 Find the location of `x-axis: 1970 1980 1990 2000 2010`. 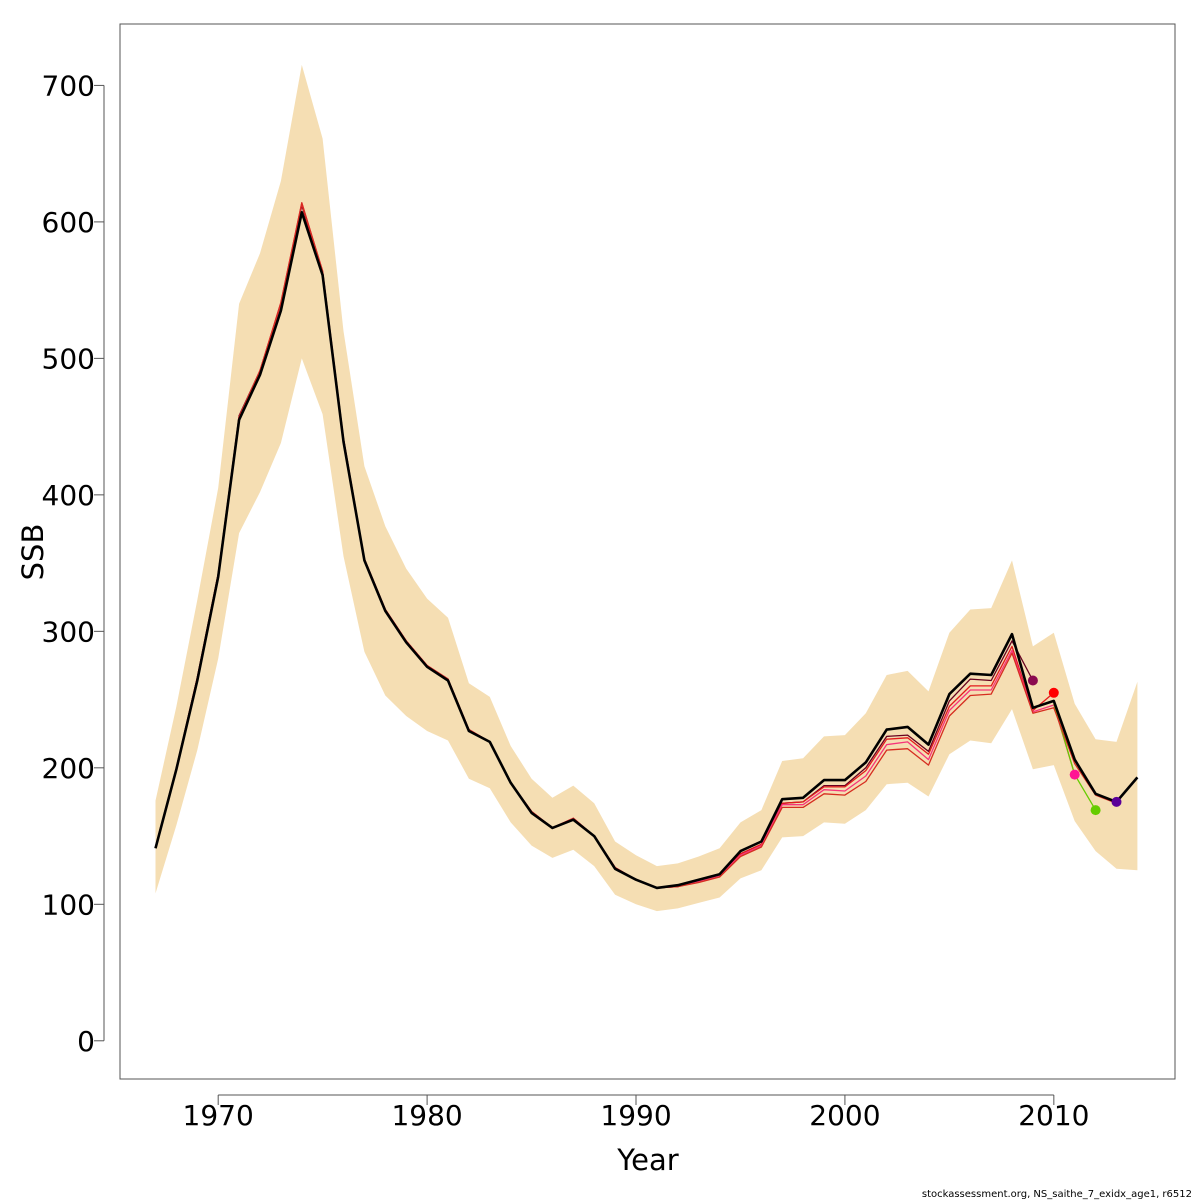

x-axis: 1970 1980 1990 2000 2010 is located at coordinates (636, 1113).